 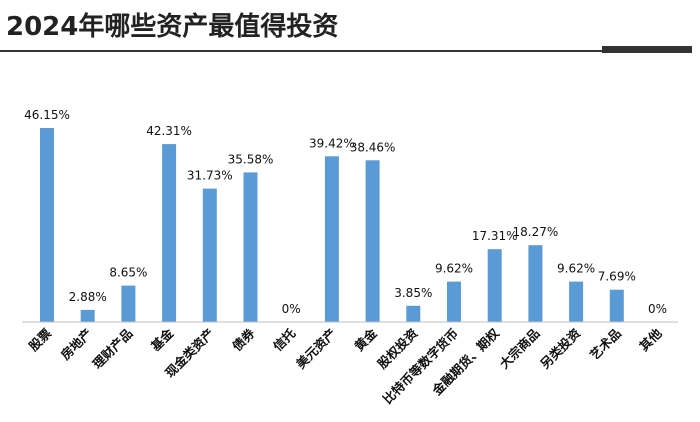 I want to click on category-label-7: 美元资产, so click(x=316, y=349).